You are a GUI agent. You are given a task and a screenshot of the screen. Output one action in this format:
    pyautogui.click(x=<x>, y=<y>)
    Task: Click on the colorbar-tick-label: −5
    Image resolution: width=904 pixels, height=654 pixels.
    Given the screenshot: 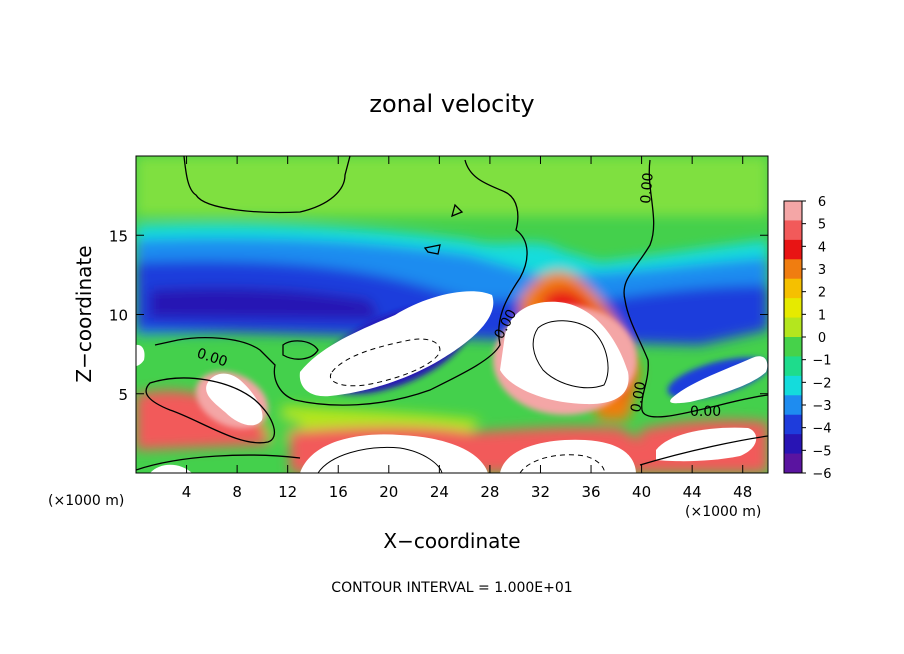 What is the action you would take?
    pyautogui.click(x=821, y=451)
    